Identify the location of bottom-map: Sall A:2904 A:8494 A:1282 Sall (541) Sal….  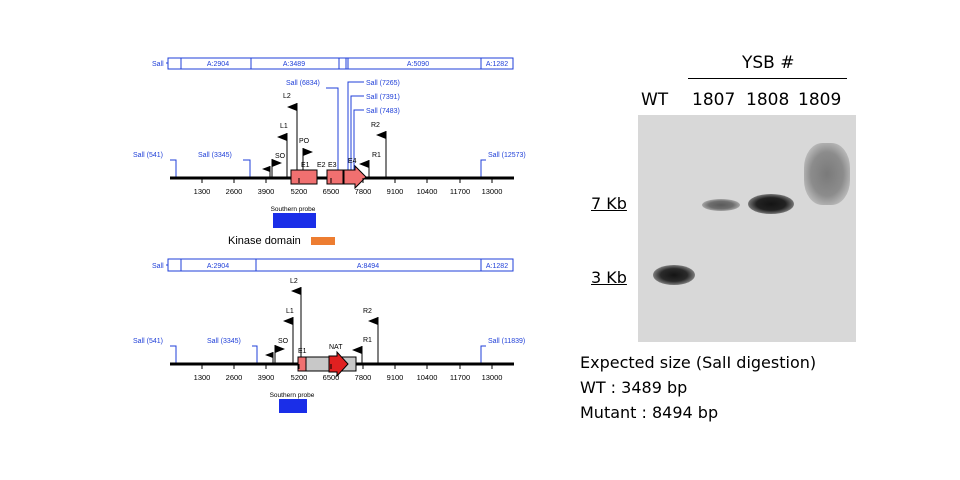
(329, 335).